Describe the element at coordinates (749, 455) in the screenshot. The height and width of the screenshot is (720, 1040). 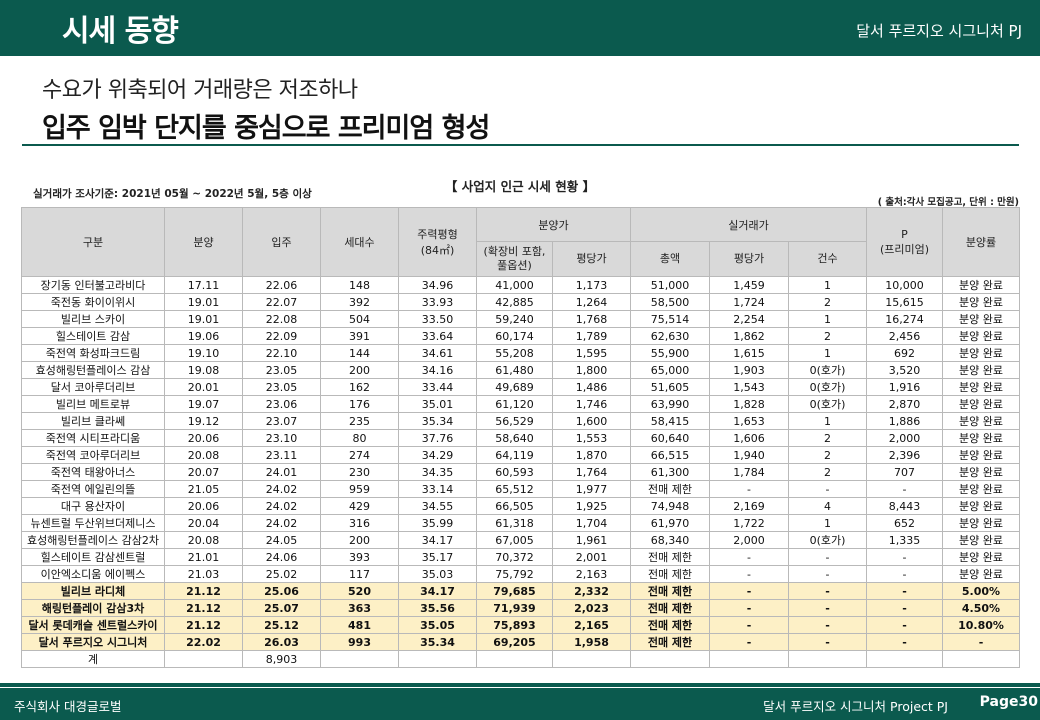
I see `cell-trade-price-per-pyeong: 1,940` at that location.